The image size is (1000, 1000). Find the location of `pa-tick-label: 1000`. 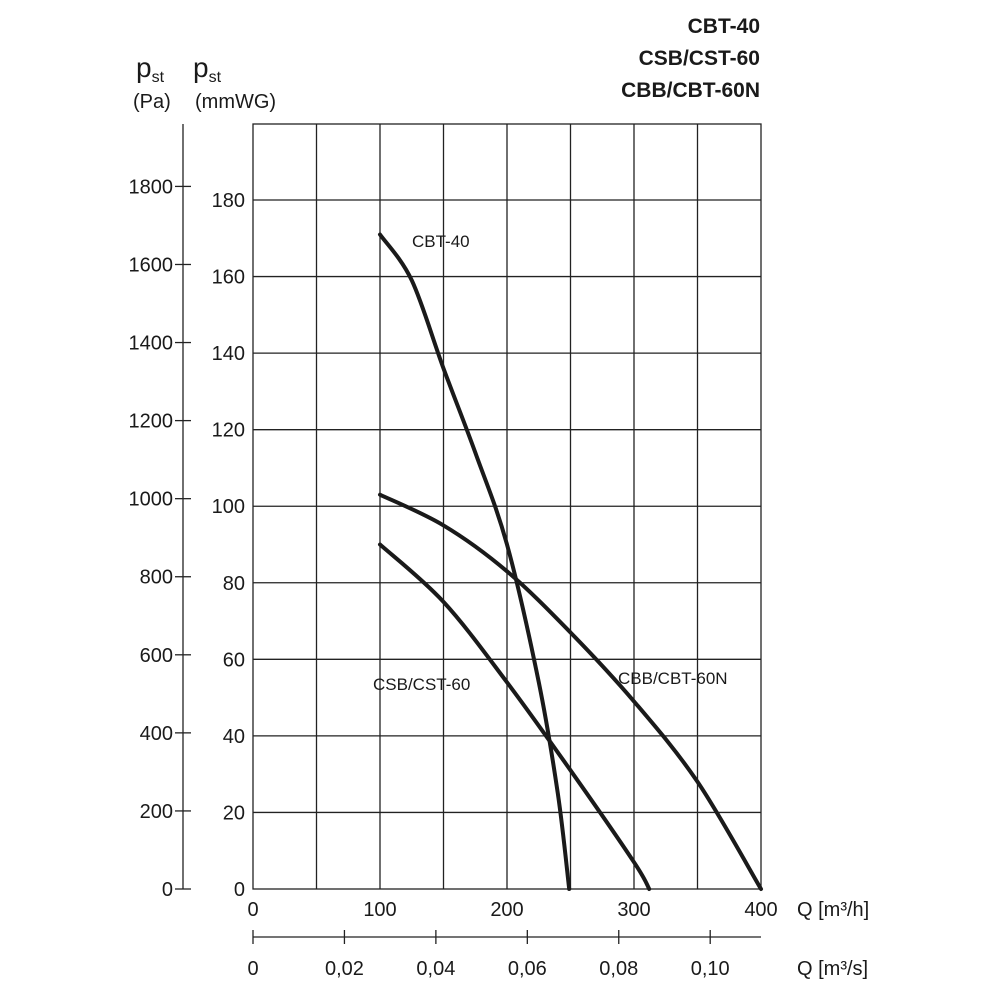

pa-tick-label: 1000 is located at coordinates (151, 500).